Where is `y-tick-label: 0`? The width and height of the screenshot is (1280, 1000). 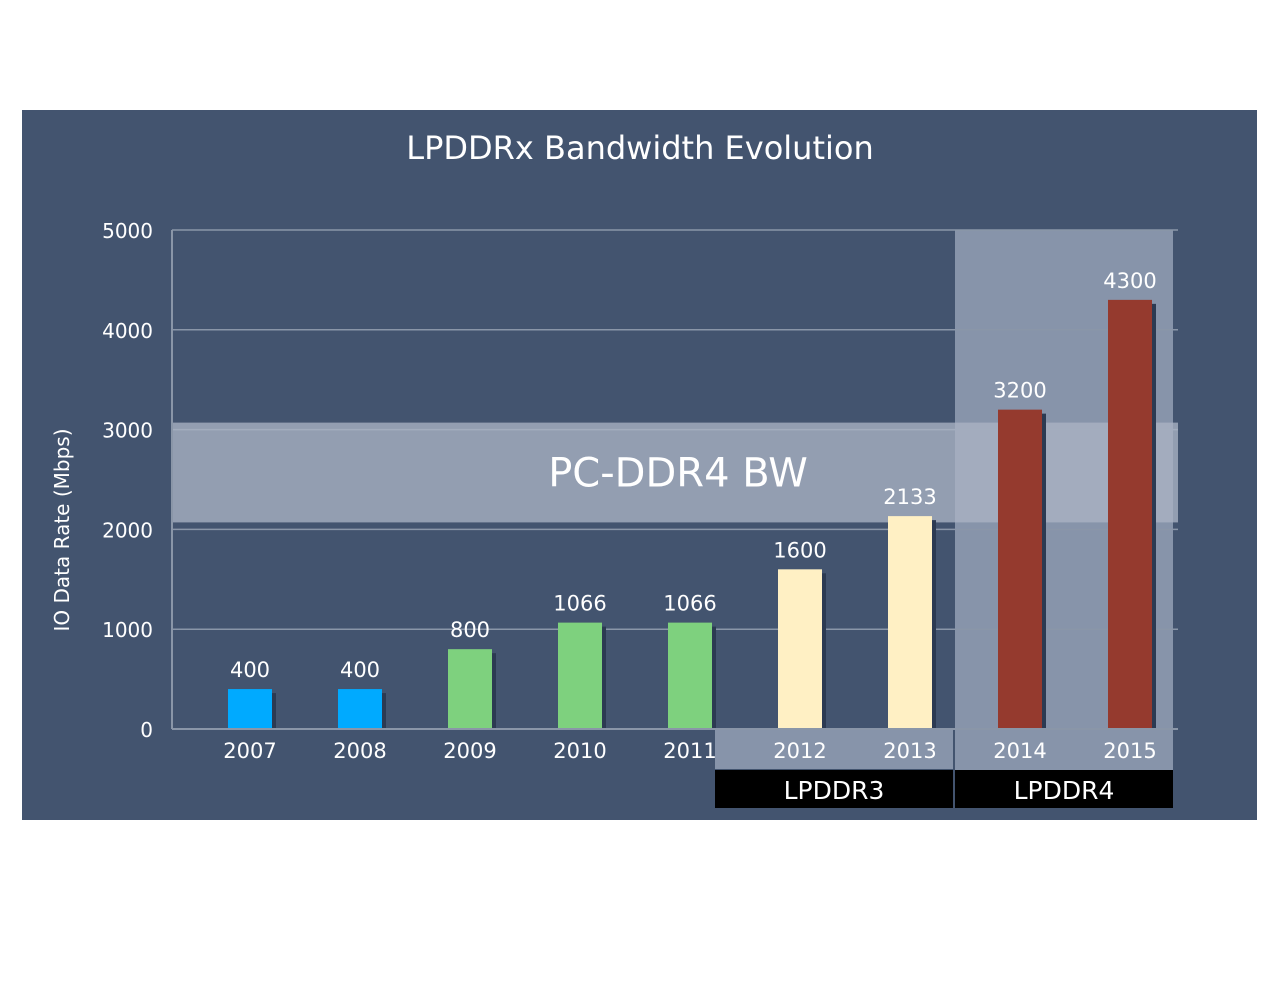 y-tick-label: 0 is located at coordinates (146, 730).